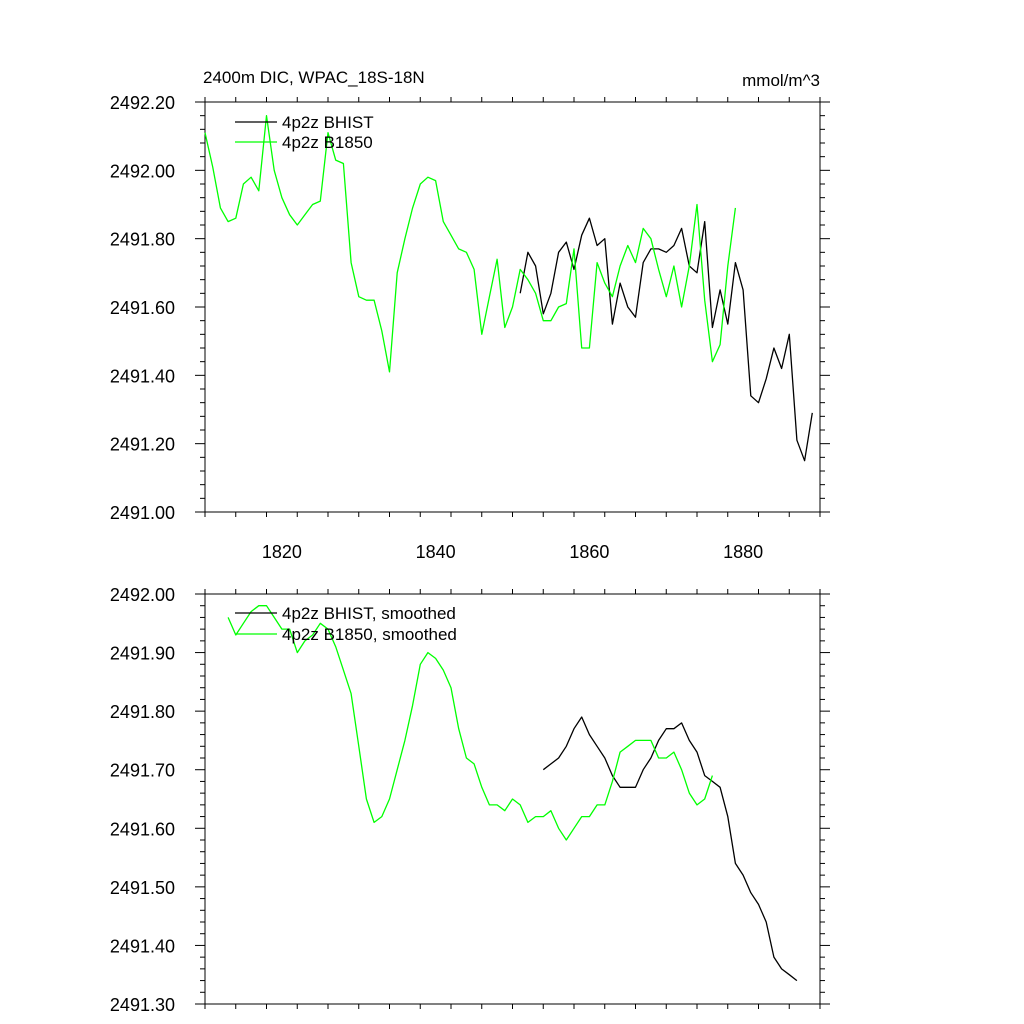 The image size is (1024, 1024). Describe the element at coordinates (282, 552) in the screenshot. I see `x-tick-label: 1820` at that location.